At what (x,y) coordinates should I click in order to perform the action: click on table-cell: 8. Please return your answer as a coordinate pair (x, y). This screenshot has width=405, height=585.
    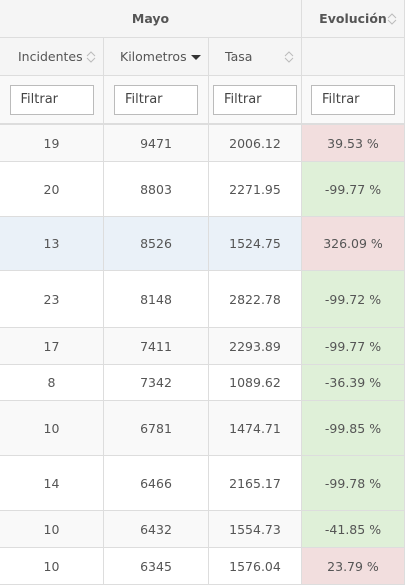
    Looking at the image, I should click on (52, 383).